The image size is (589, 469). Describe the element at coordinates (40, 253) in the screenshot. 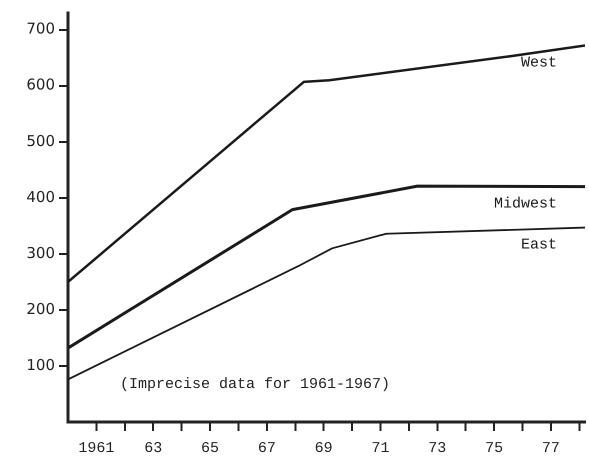

I see `y-tick-label: 300` at that location.